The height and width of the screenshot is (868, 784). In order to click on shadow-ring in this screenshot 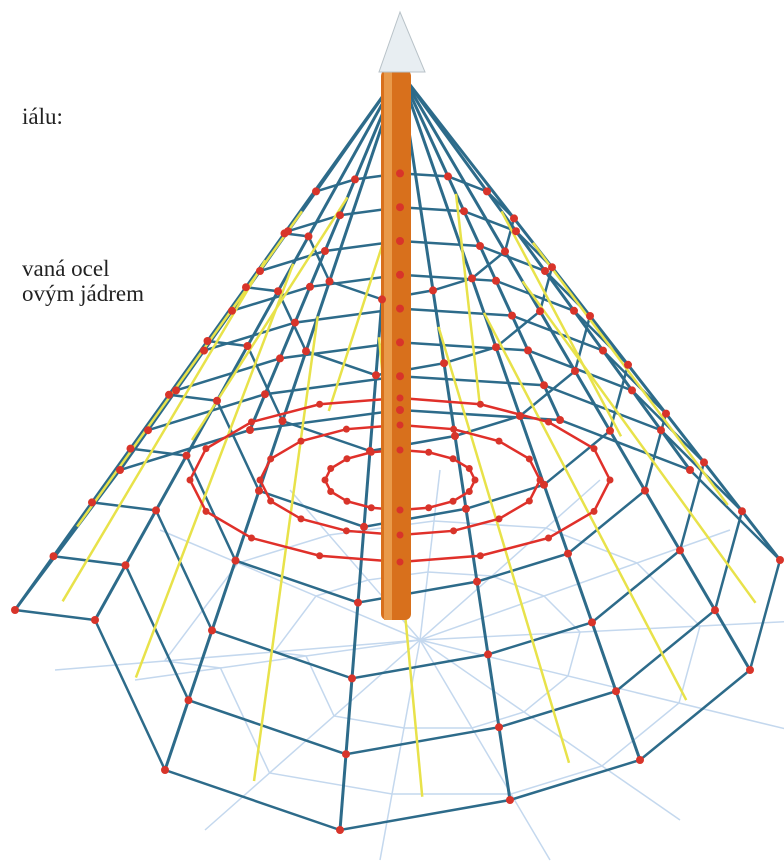, I will do `click(426, 650)`.